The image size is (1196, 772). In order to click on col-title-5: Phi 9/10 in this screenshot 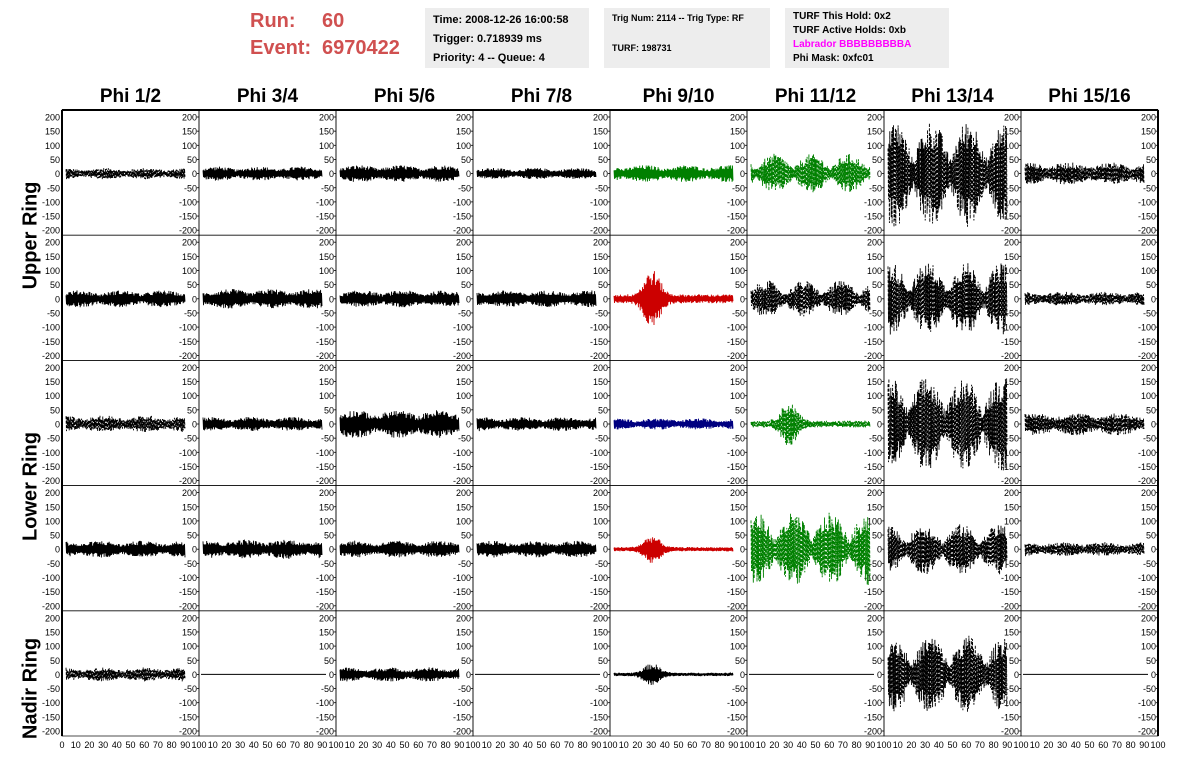, I will do `click(678, 96)`.